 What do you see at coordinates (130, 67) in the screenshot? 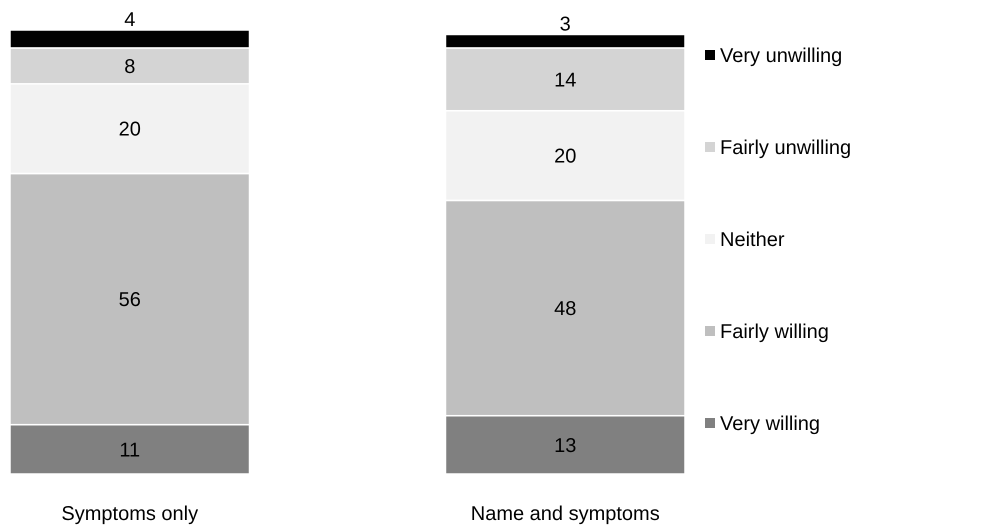
I see `data-label: 8` at bounding box center [130, 67].